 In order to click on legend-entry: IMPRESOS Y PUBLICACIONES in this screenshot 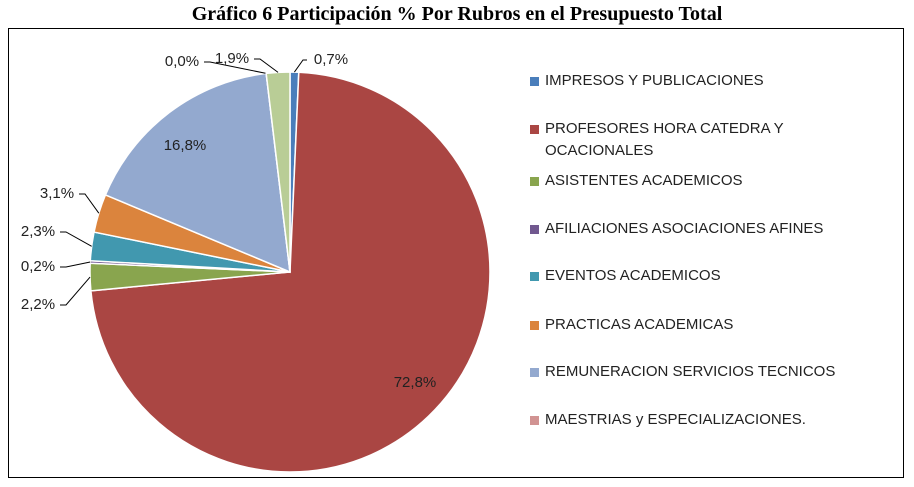, I will do `click(710, 81)`.